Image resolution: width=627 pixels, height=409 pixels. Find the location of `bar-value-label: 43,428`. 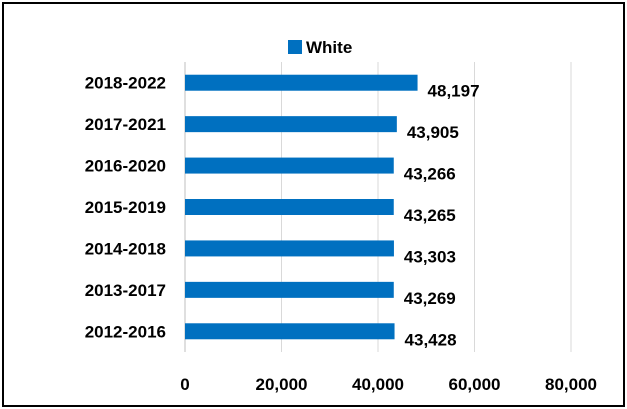

bar-value-label: 43,428 is located at coordinates (431, 339).